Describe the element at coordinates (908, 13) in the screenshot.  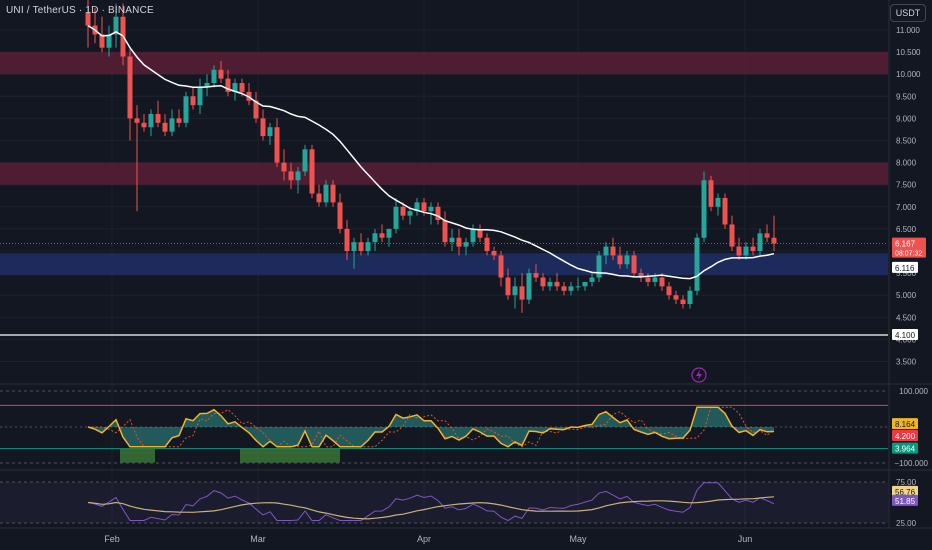
I see `currency-button: USDT` at that location.